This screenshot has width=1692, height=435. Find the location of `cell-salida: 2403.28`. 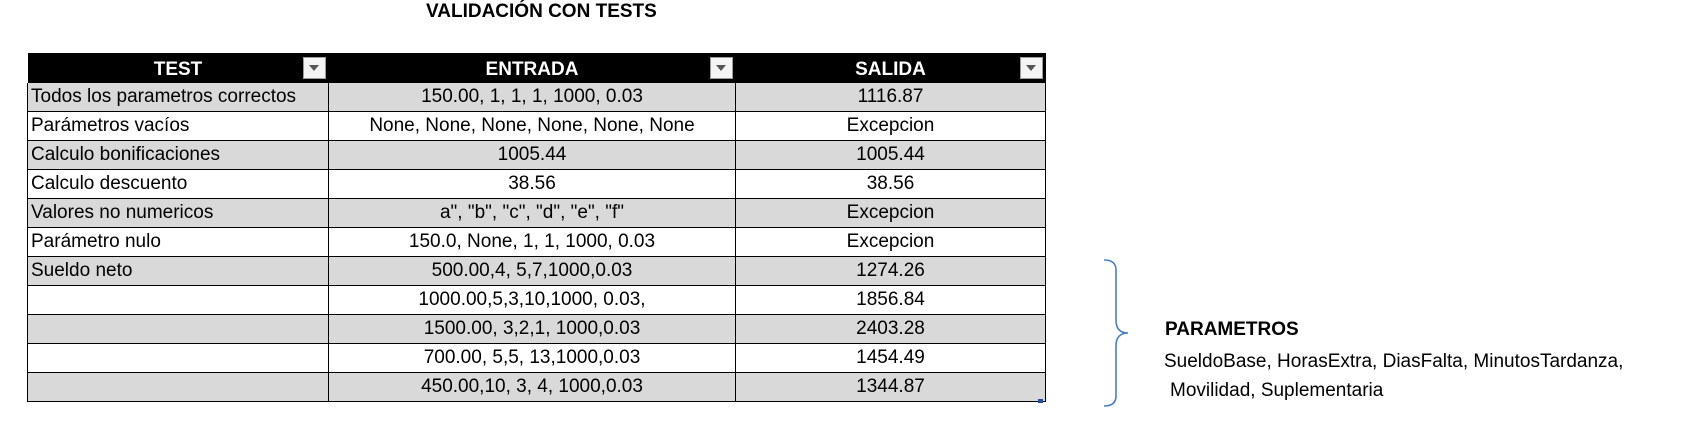

cell-salida: 2403.28 is located at coordinates (890, 329).